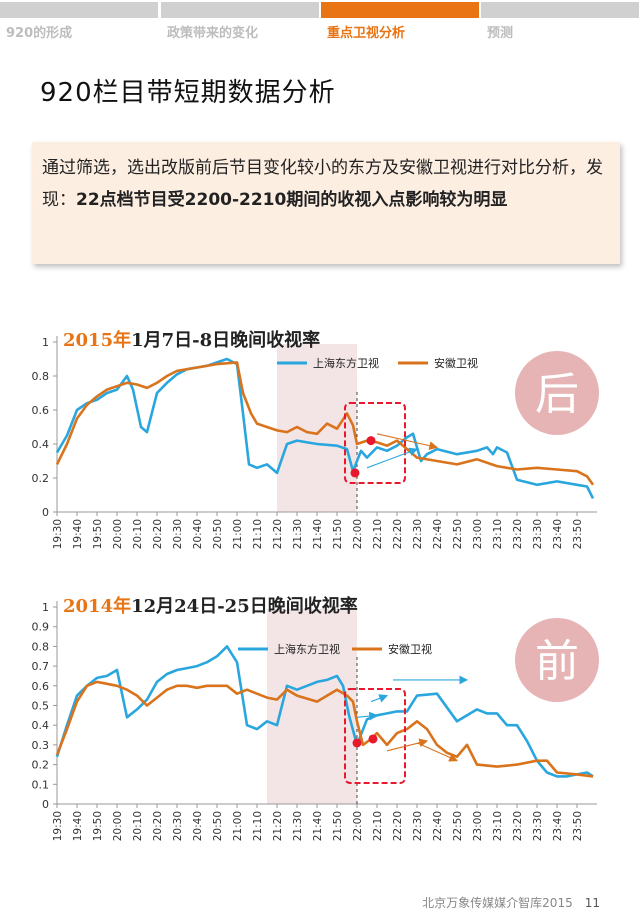  Describe the element at coordinates (198, 826) in the screenshot. I see `x-tick-label: 20:40` at that location.